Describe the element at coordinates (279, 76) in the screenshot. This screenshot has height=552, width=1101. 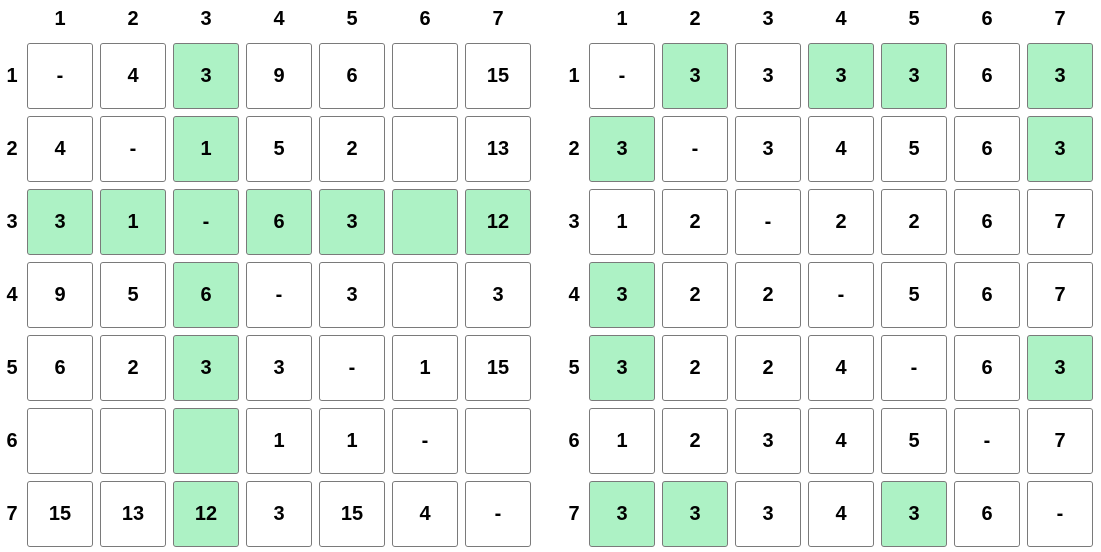
I see `matrix-cell: 9` at that location.